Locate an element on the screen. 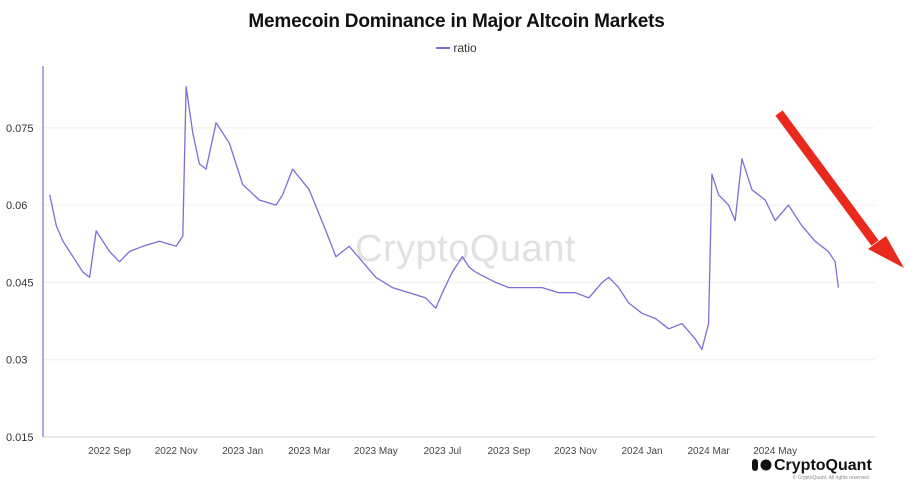  y-tick-label: 0.045 is located at coordinates (20, 283).